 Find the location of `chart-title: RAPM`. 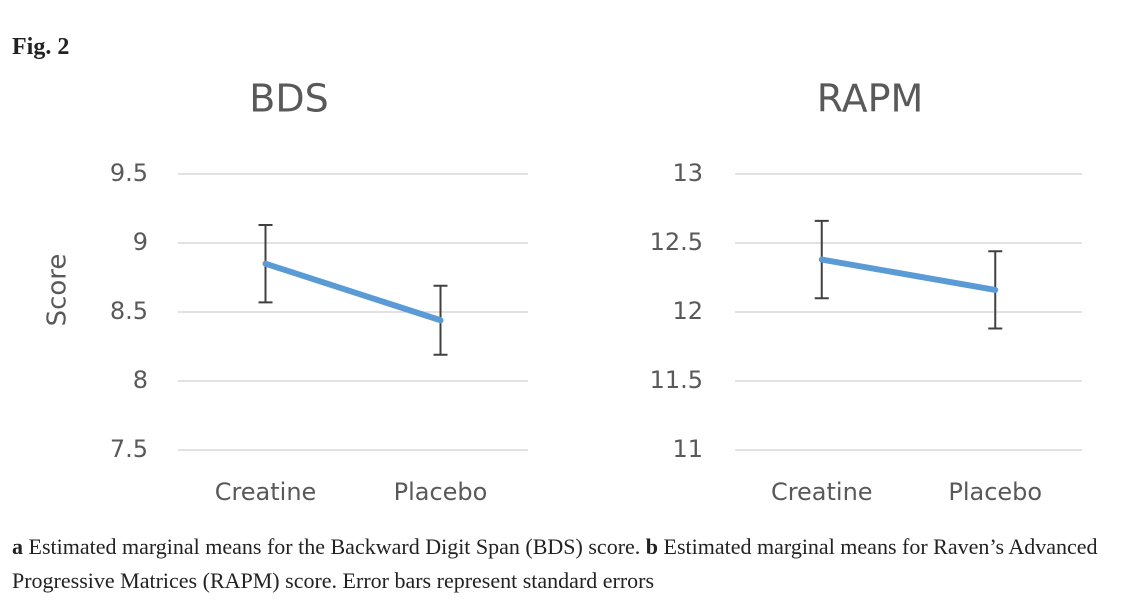

chart-title: RAPM is located at coordinates (870, 99).